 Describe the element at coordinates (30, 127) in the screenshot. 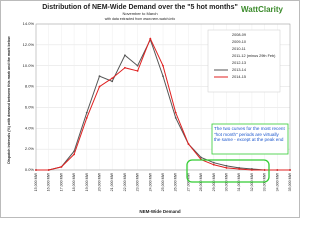

I see `y-tick-label: 4.0%` at that location.